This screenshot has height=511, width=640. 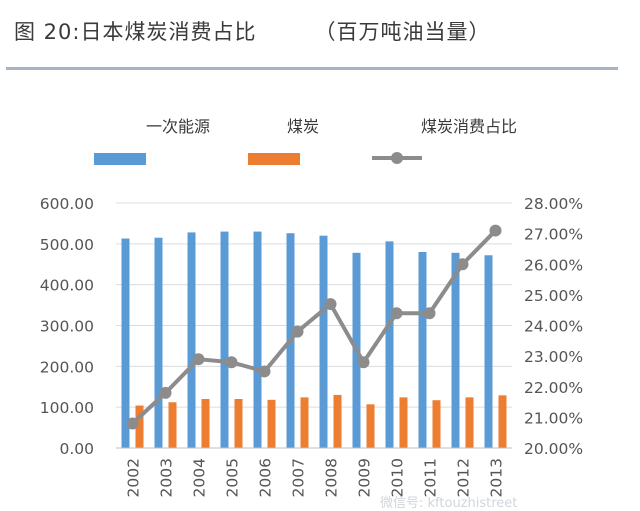 What do you see at coordinates (553, 204) in the screenshot?
I see `right-tick-label: 28.00%` at bounding box center [553, 204].